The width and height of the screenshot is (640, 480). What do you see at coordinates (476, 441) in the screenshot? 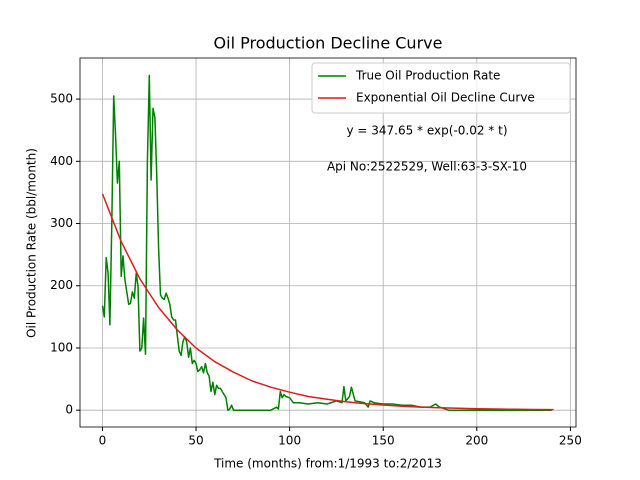
I see `x-tick-label: 200` at bounding box center [476, 441].